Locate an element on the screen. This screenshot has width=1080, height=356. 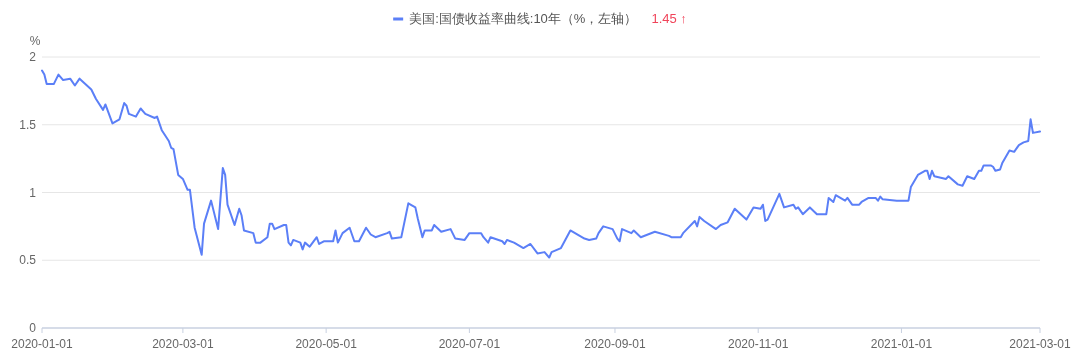
y-tick-label: 1 is located at coordinates (33, 192).